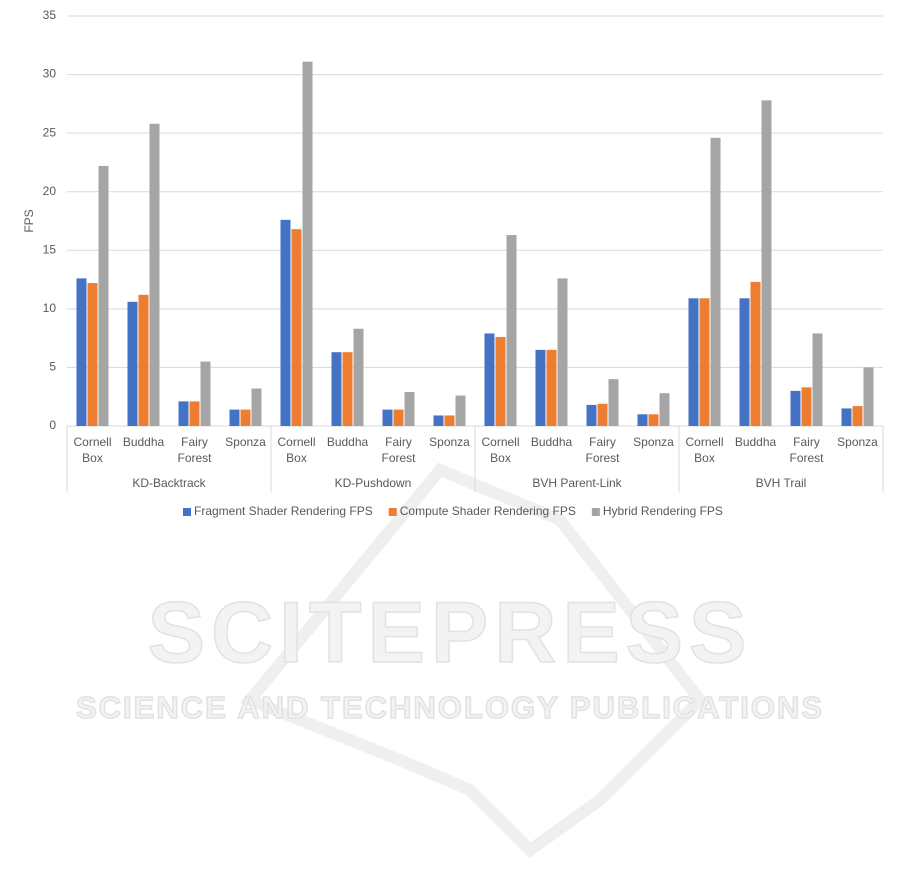 This screenshot has height=893, width=901. What do you see at coordinates (50, 249) in the screenshot?
I see `y-tick-label: 15` at bounding box center [50, 249].